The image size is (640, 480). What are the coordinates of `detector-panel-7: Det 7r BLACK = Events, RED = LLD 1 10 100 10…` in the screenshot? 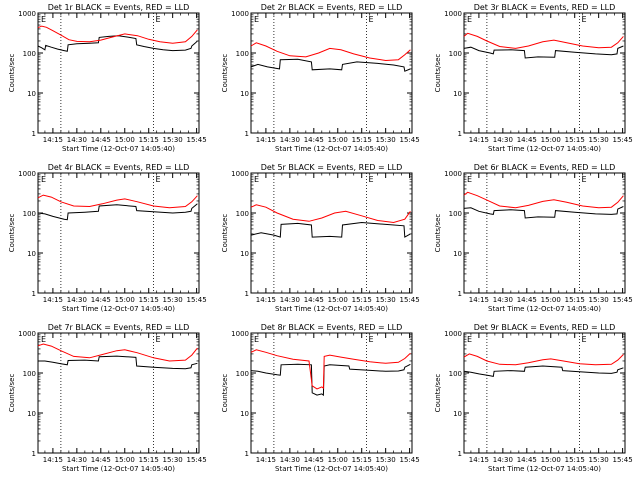 It's located at (107, 398).